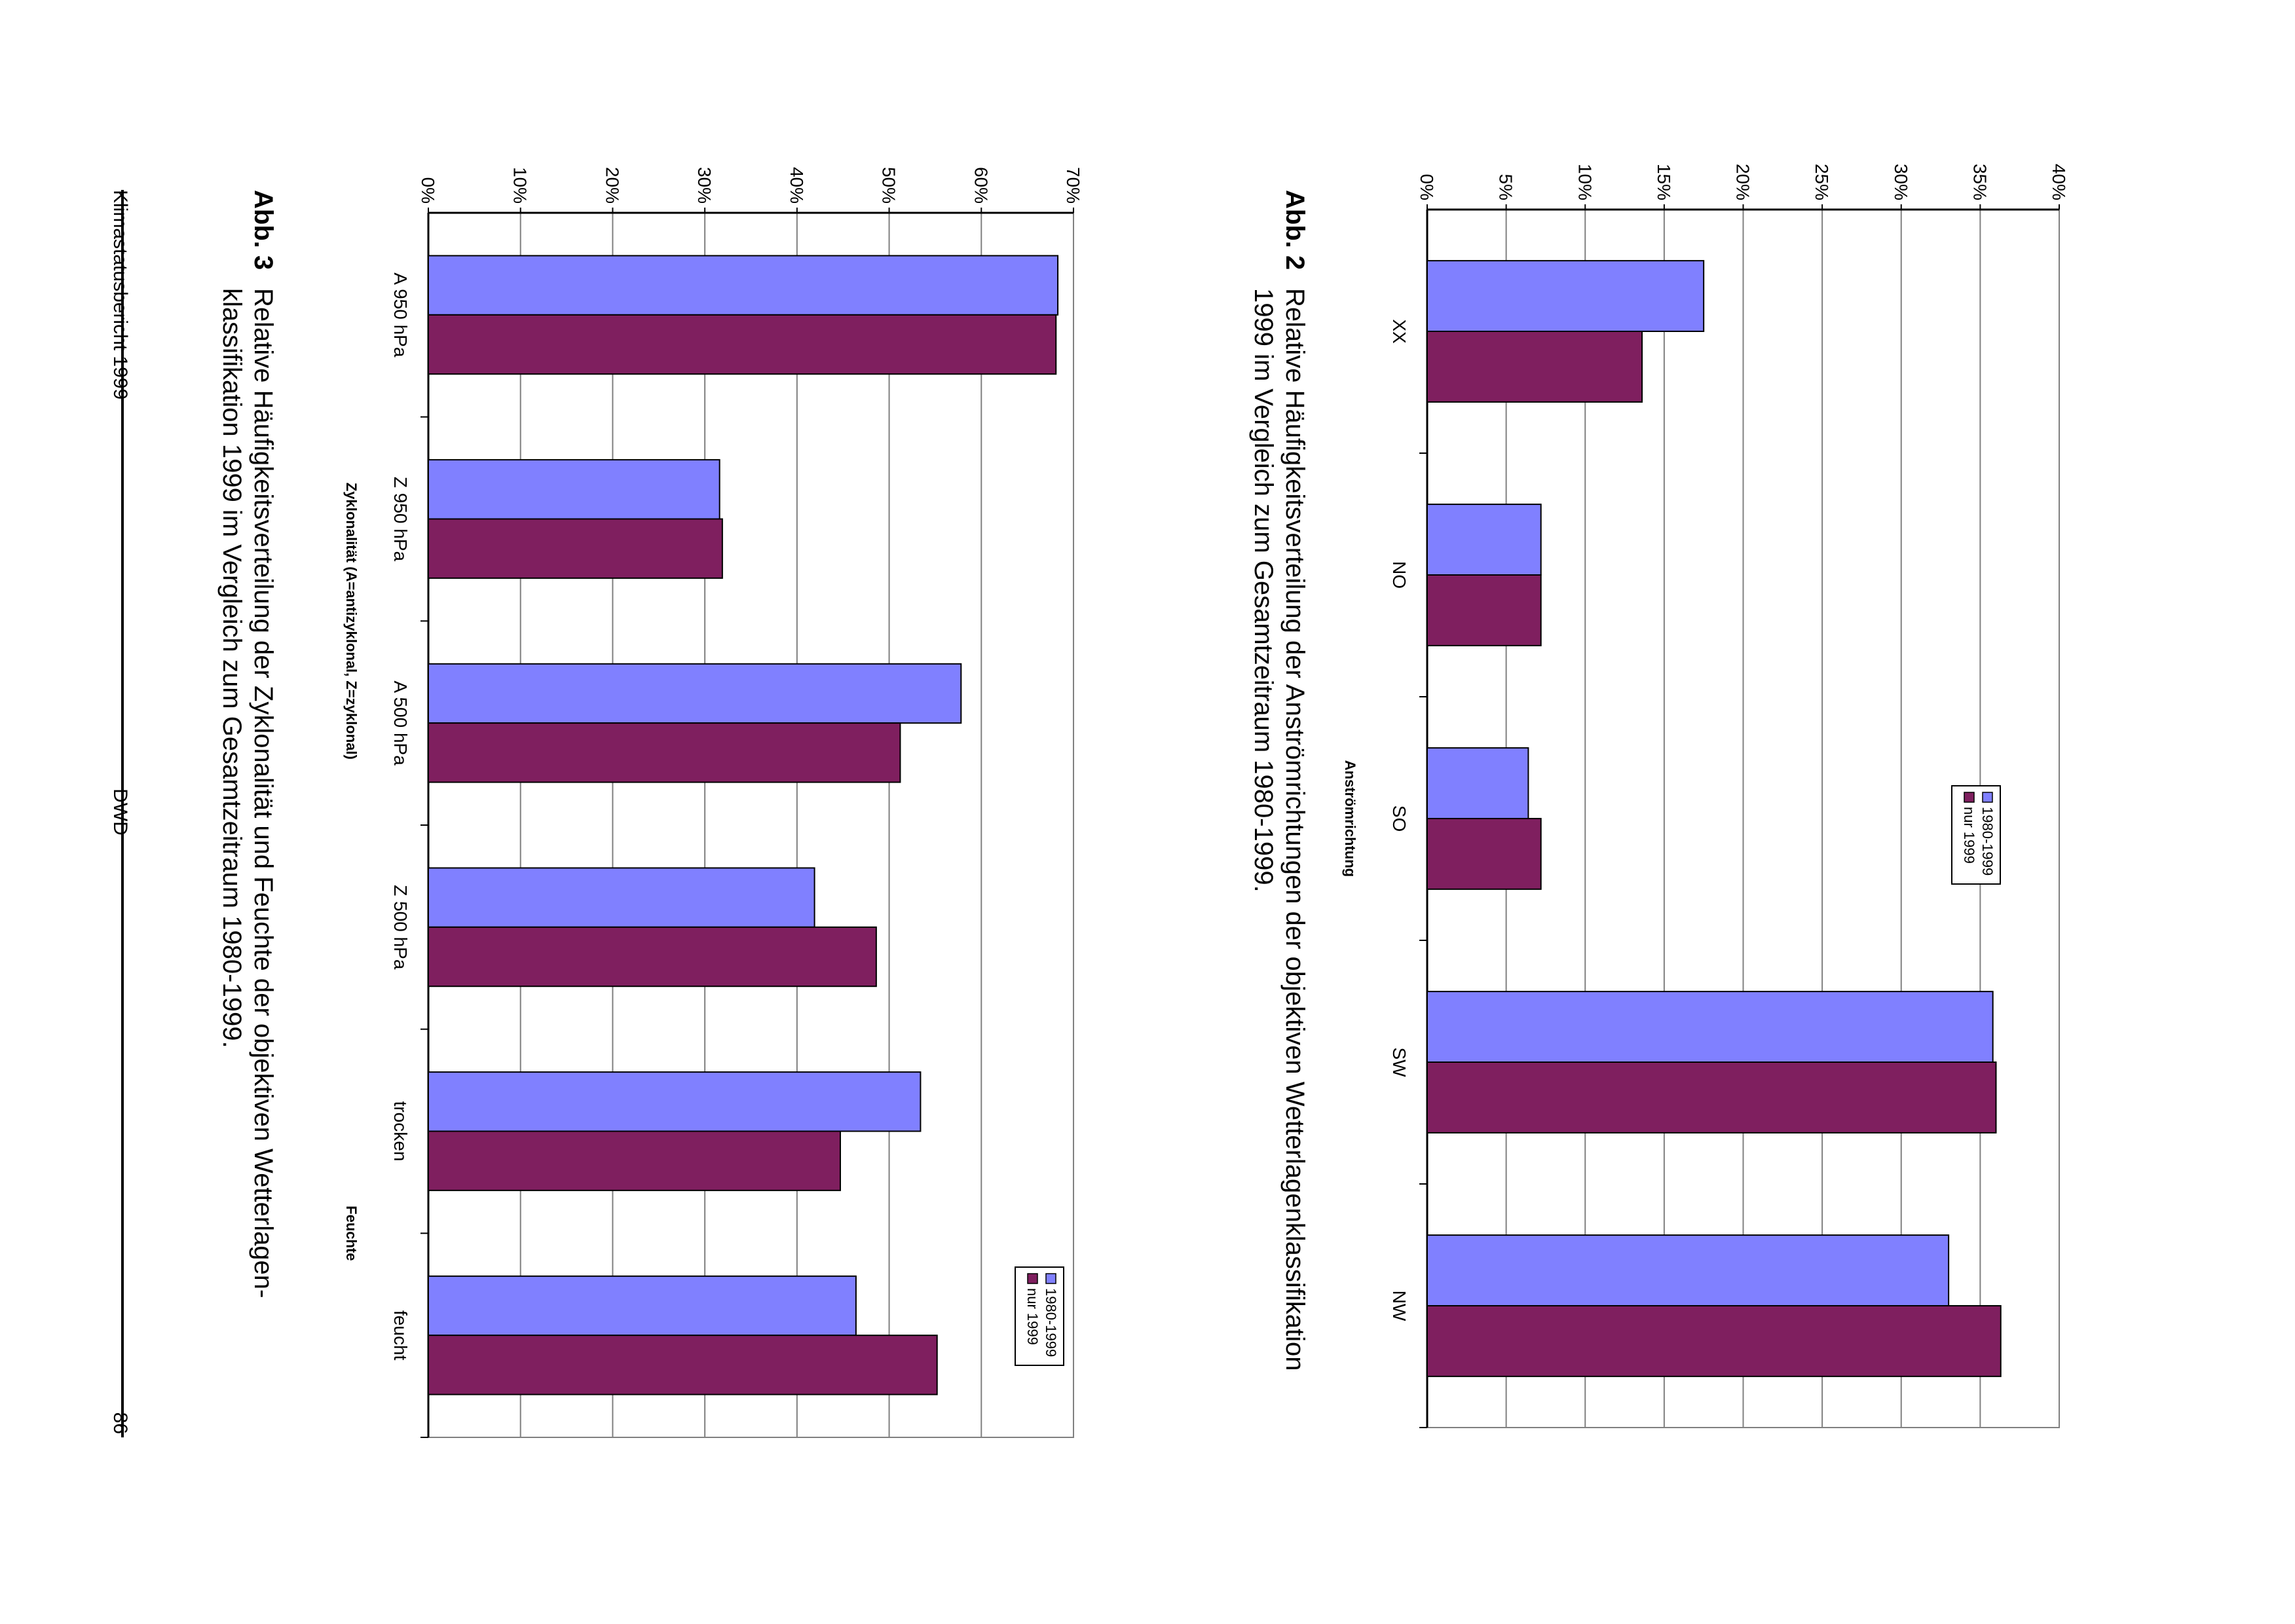 The image size is (2295, 1624). What do you see at coordinates (1399, 575) in the screenshot?
I see `category-label: NO` at bounding box center [1399, 575].